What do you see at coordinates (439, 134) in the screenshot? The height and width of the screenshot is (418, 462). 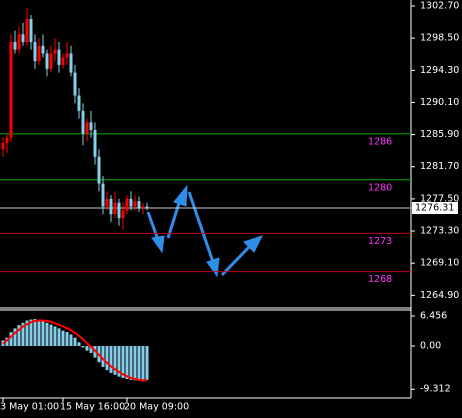 I see `y-tick-label: 1285.90` at bounding box center [439, 134].